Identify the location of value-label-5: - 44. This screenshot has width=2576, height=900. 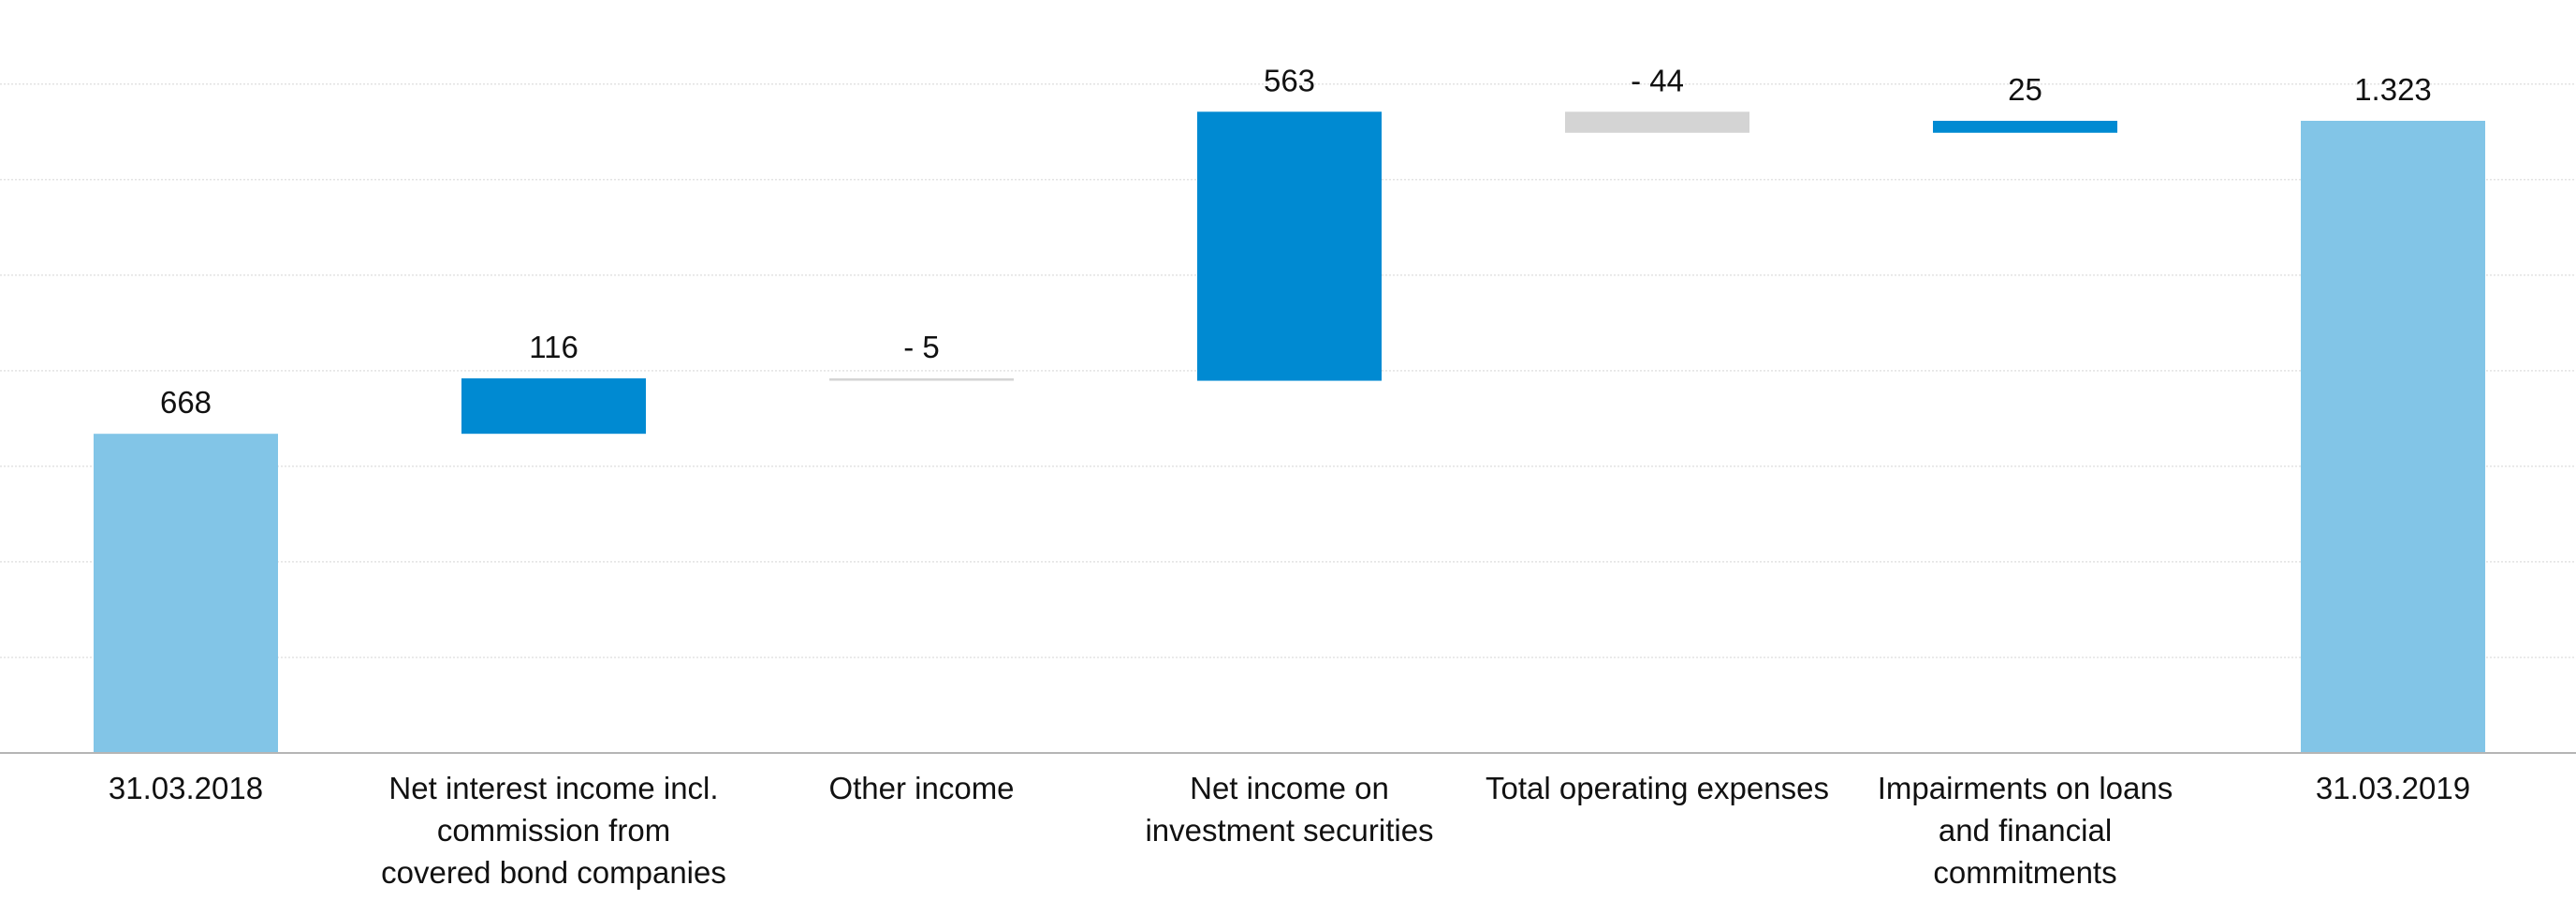
(1657, 80).